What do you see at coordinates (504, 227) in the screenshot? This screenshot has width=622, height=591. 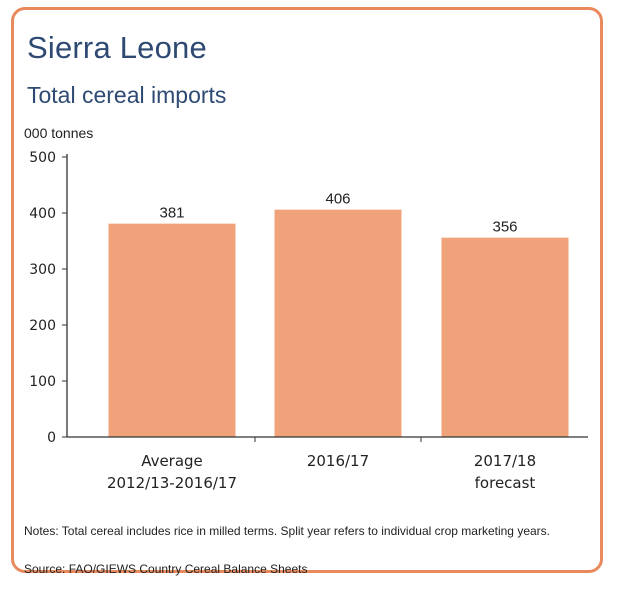 I see `data-label-2: 356` at bounding box center [504, 227].